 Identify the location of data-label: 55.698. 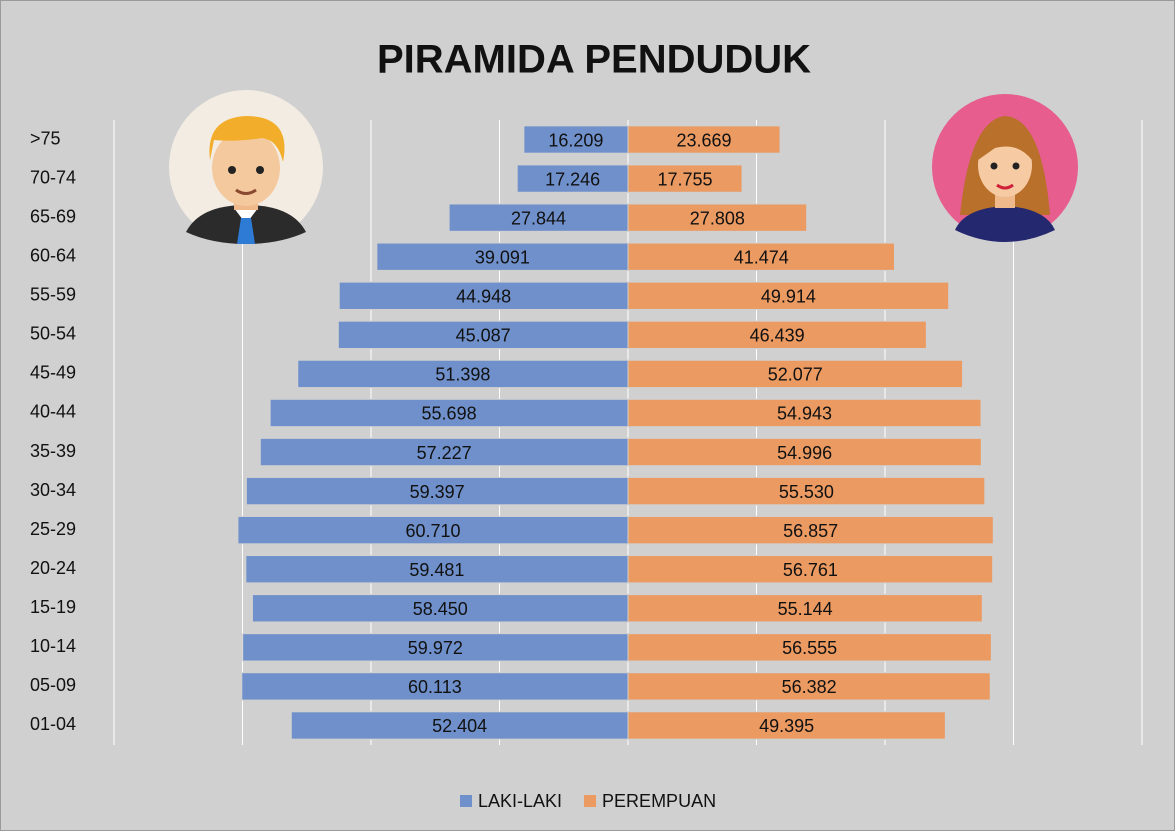
(449, 414).